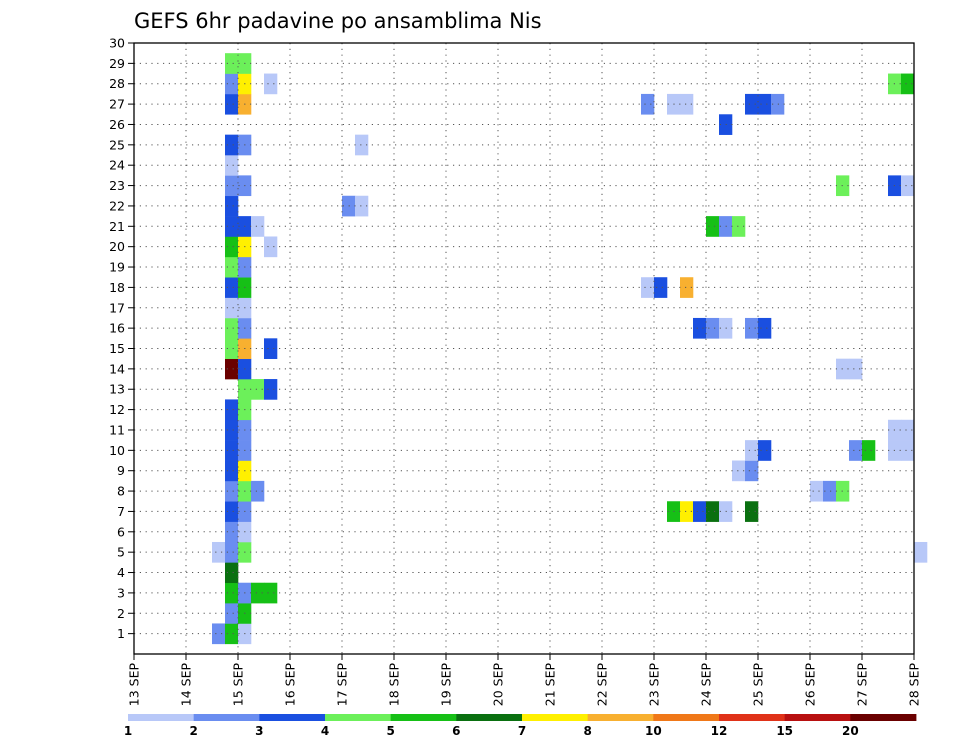 Image resolution: width=960 pixels, height=742 pixels. I want to click on colorbar: 1 2 3 4 5 6 7 8 10 12 15 20, so click(520, 726).